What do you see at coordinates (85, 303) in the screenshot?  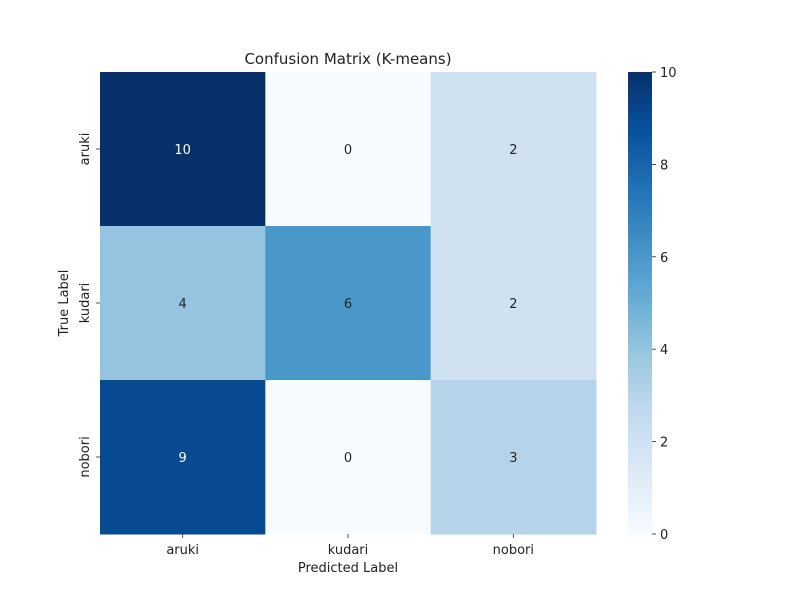 I see `y-tick-label-kudari: kudari` at bounding box center [85, 303].